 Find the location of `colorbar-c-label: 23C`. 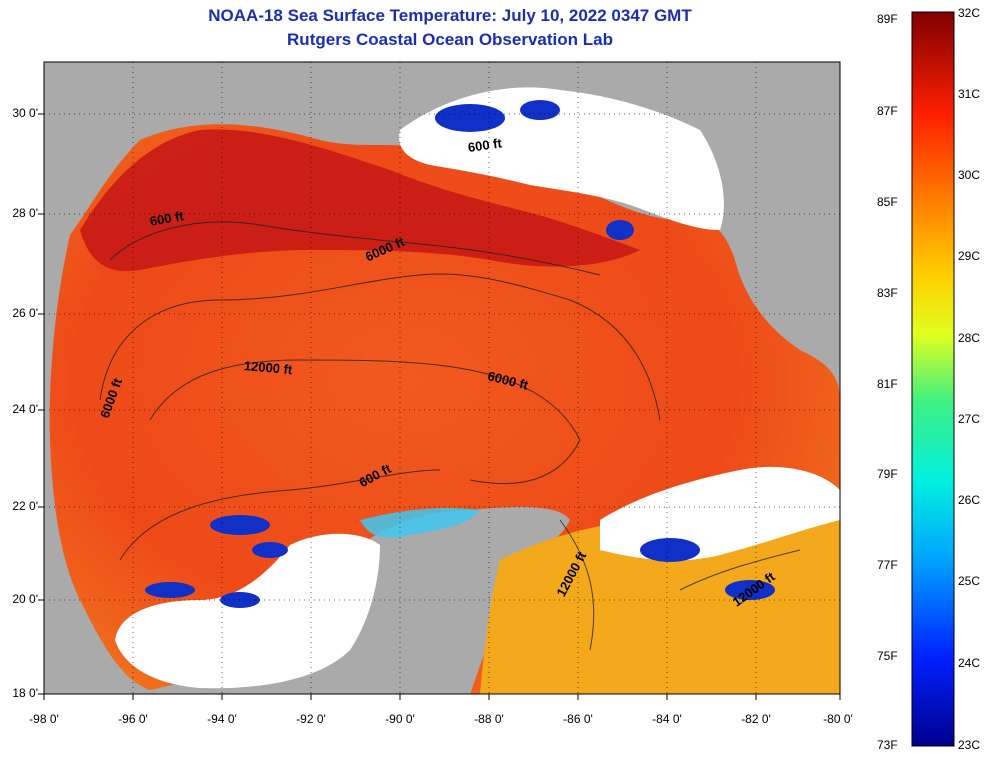

colorbar-c-label: 23C is located at coordinates (969, 745).